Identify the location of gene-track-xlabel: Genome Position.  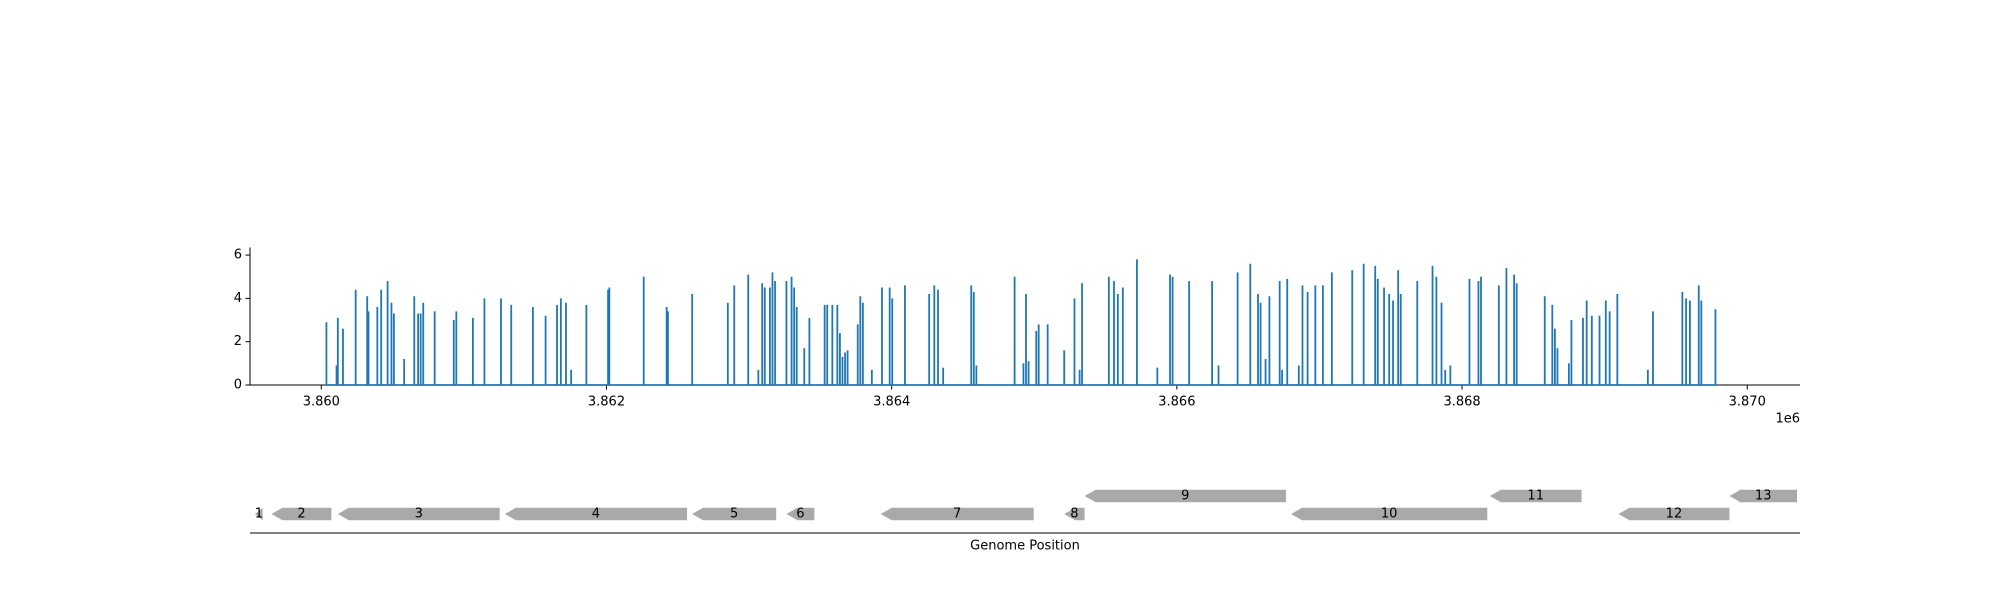
(1025, 546).